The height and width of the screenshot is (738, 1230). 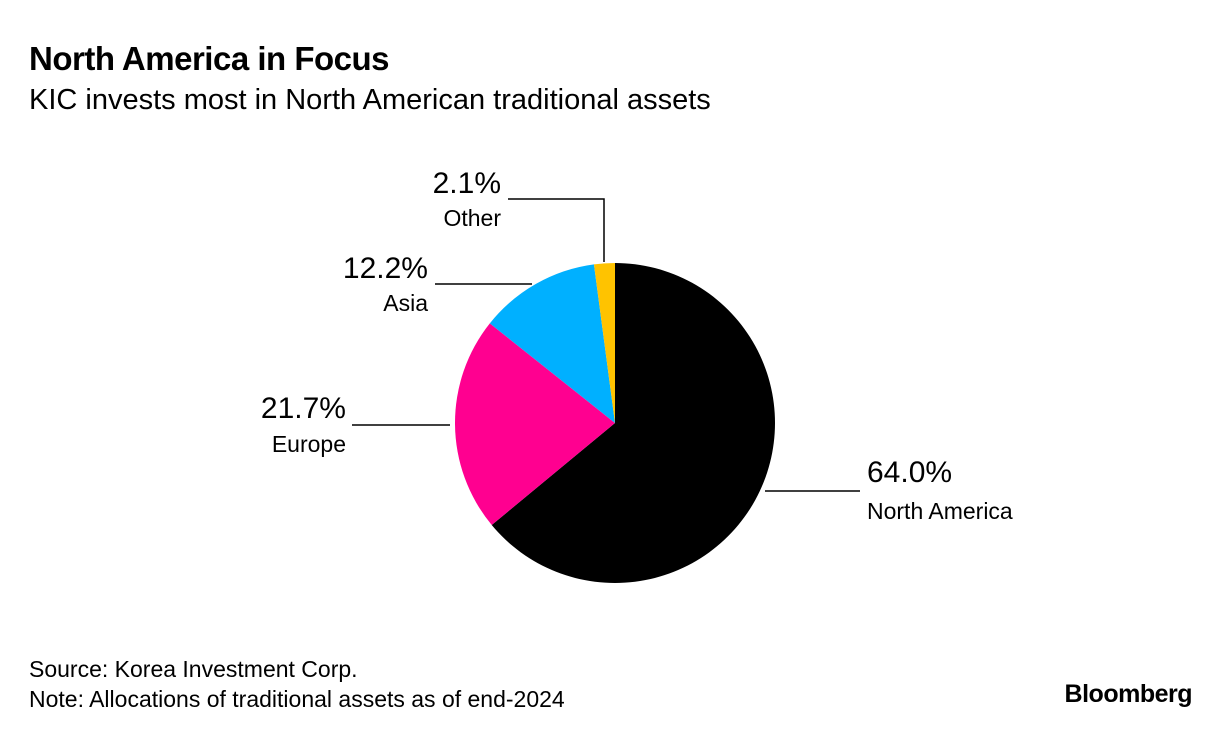 I want to click on value-label-europe: 21.7%, so click(x=303, y=408).